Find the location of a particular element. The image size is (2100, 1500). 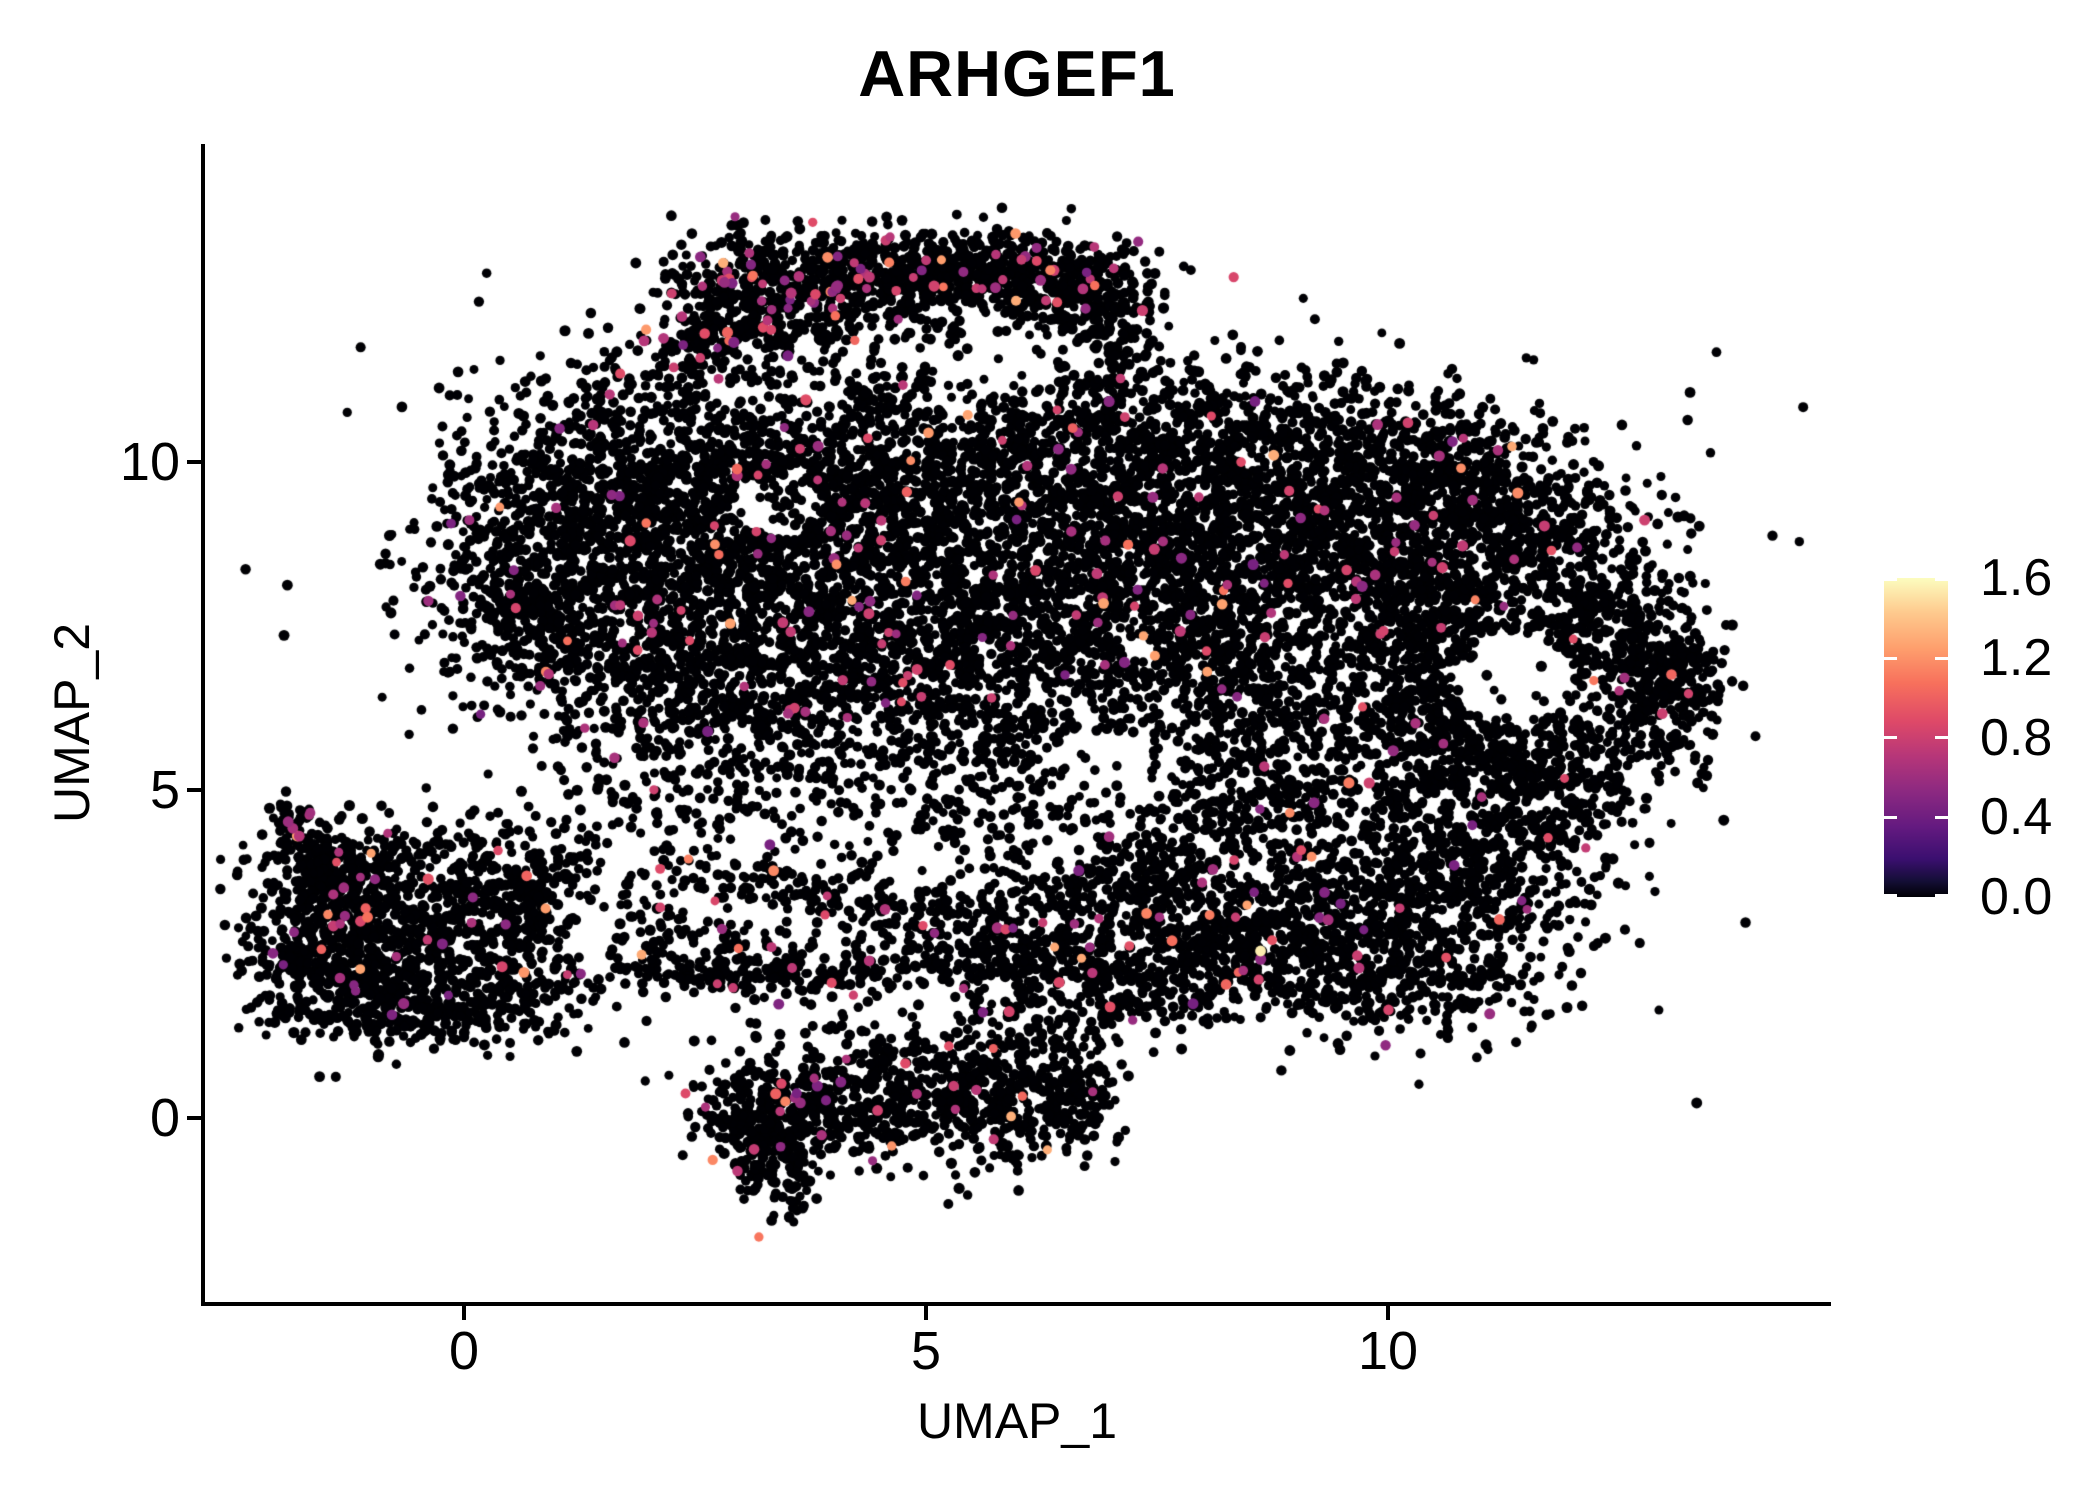

colorbar-label-0p8: 0.8 is located at coordinates (2016, 738).